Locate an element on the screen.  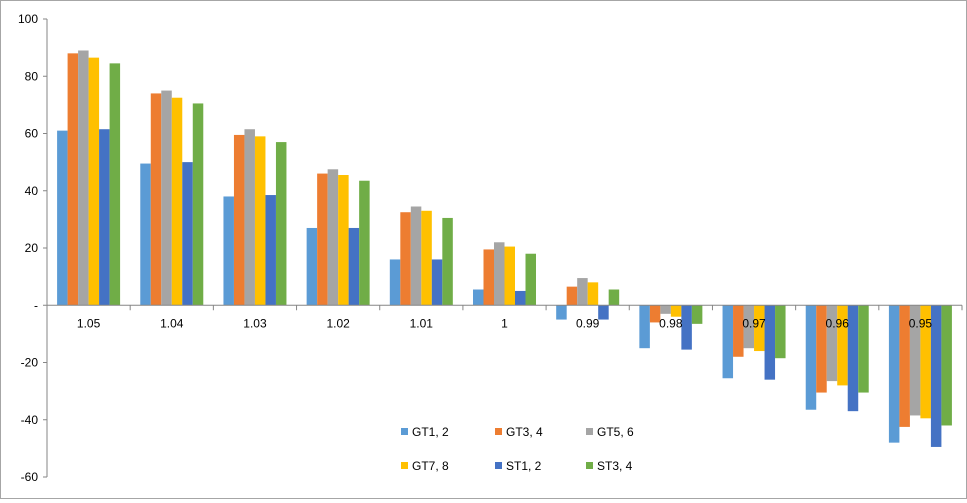
bar-gt7-8-0.97 is located at coordinates (759, 328).